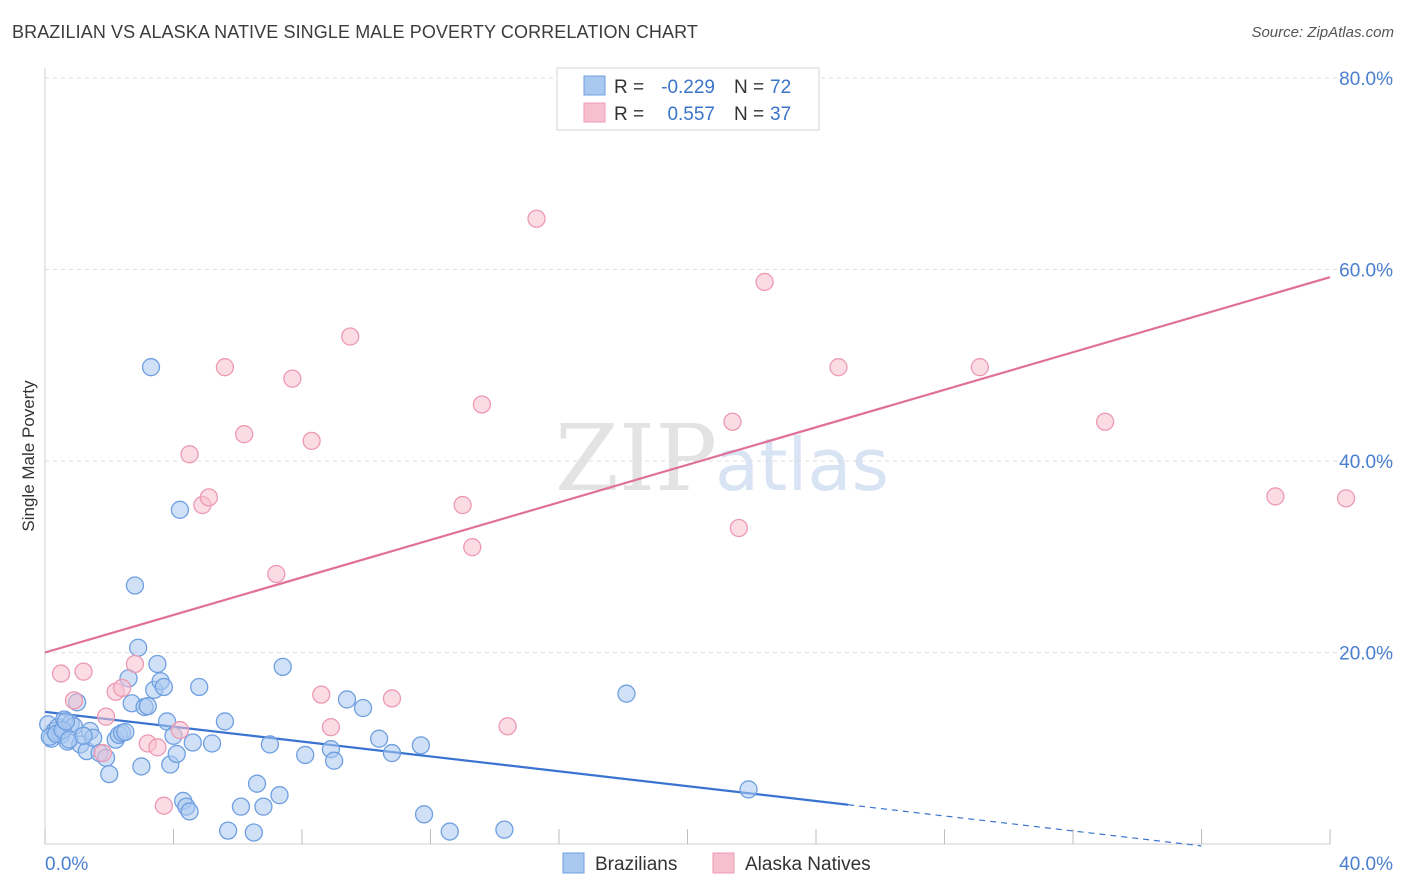 The image size is (1406, 892). What do you see at coordinates (636, 864) in the screenshot?
I see `series-legend-label-brazilians: Brazilians` at bounding box center [636, 864].